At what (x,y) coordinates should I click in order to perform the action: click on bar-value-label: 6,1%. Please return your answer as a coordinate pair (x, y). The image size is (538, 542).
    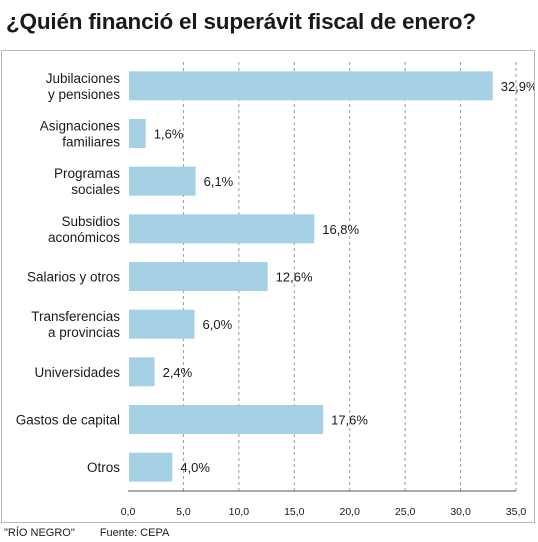
    Looking at the image, I should click on (219, 181).